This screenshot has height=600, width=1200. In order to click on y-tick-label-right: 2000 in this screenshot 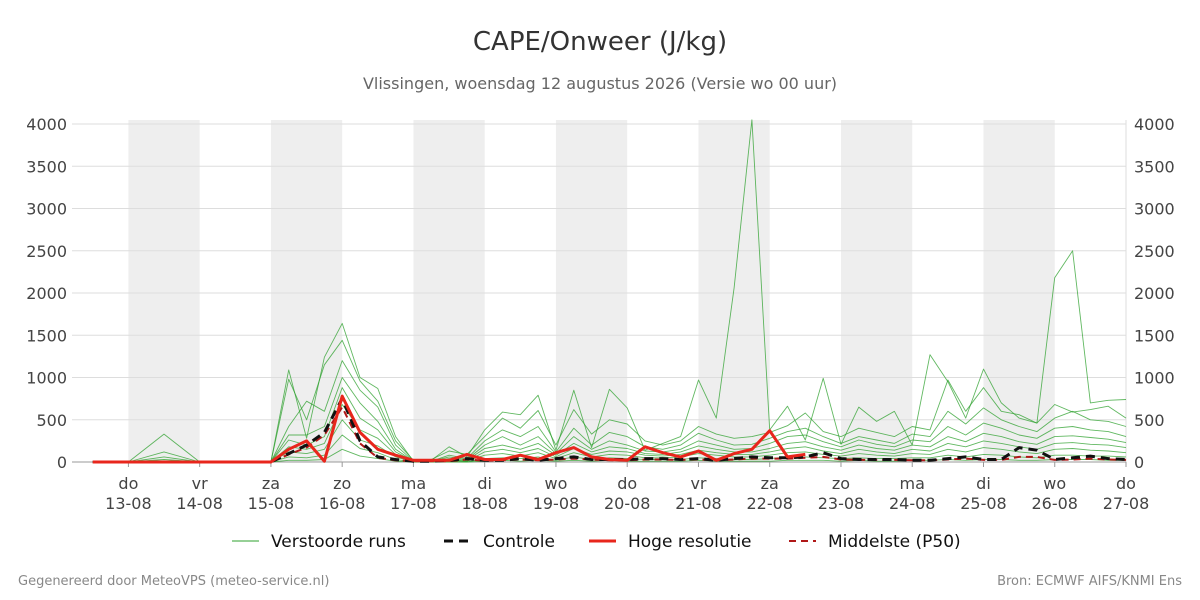, I will do `click(1154, 293)`.